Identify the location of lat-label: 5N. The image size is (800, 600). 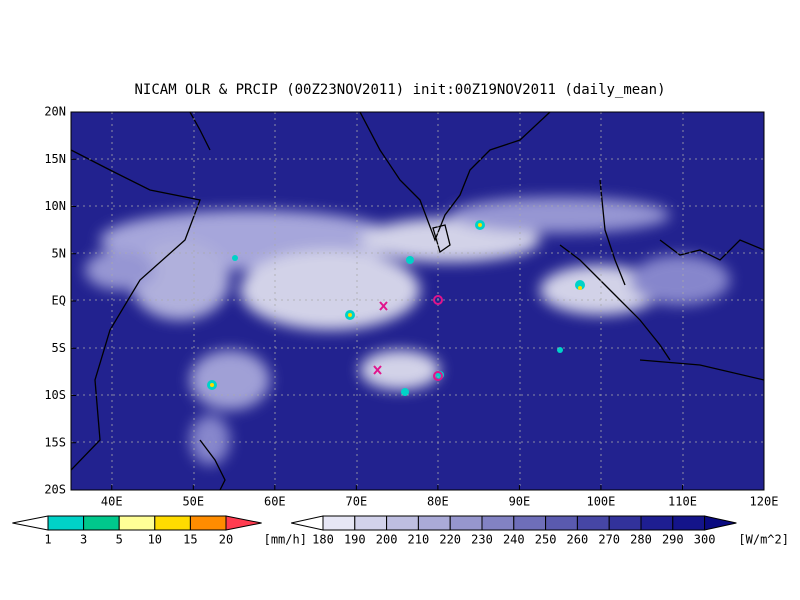
(59, 253).